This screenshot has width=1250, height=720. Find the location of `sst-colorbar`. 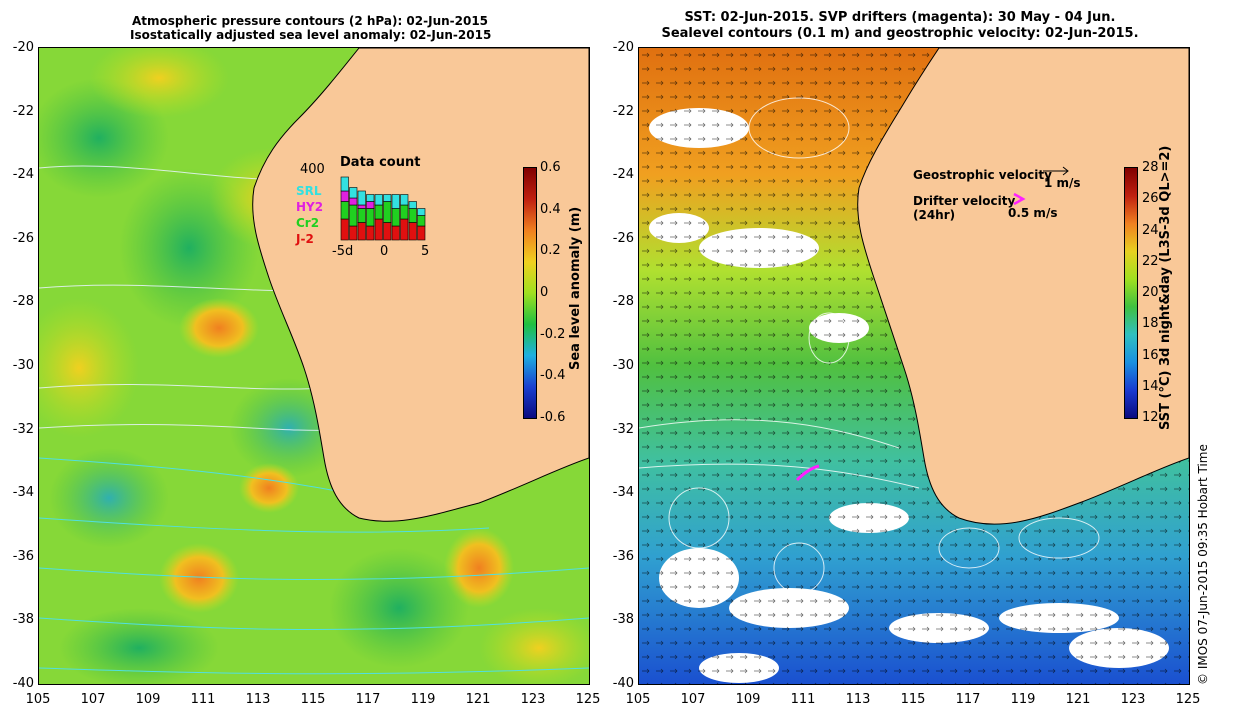

sst-colorbar is located at coordinates (1131, 293).